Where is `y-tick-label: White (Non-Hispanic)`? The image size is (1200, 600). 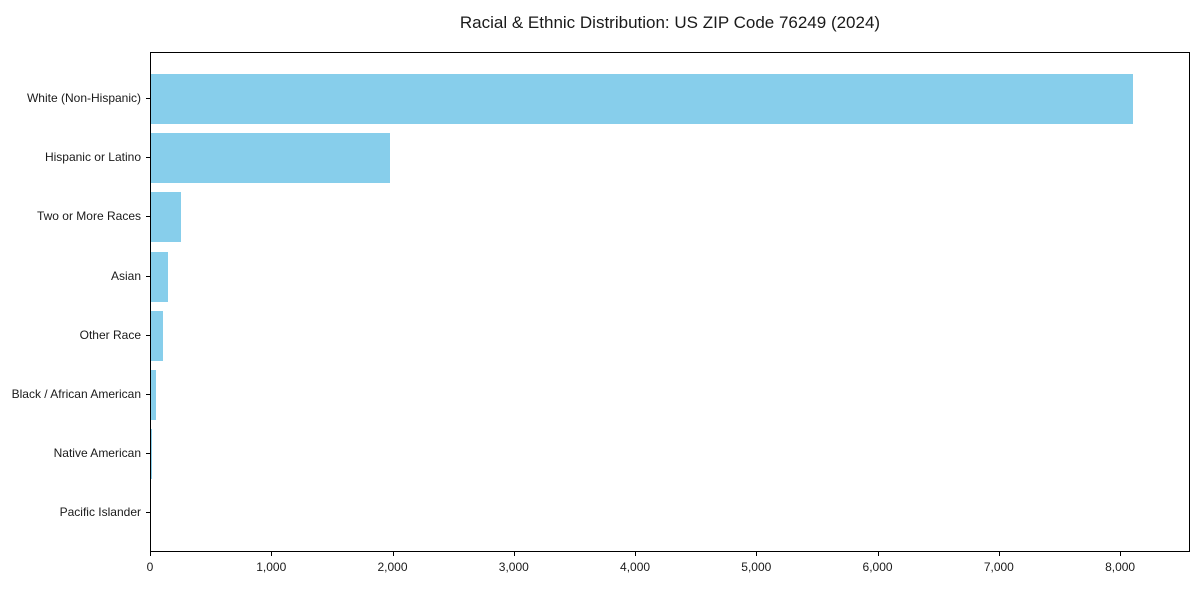
y-tick-label: White (Non-Hispanic) is located at coordinates (83, 98).